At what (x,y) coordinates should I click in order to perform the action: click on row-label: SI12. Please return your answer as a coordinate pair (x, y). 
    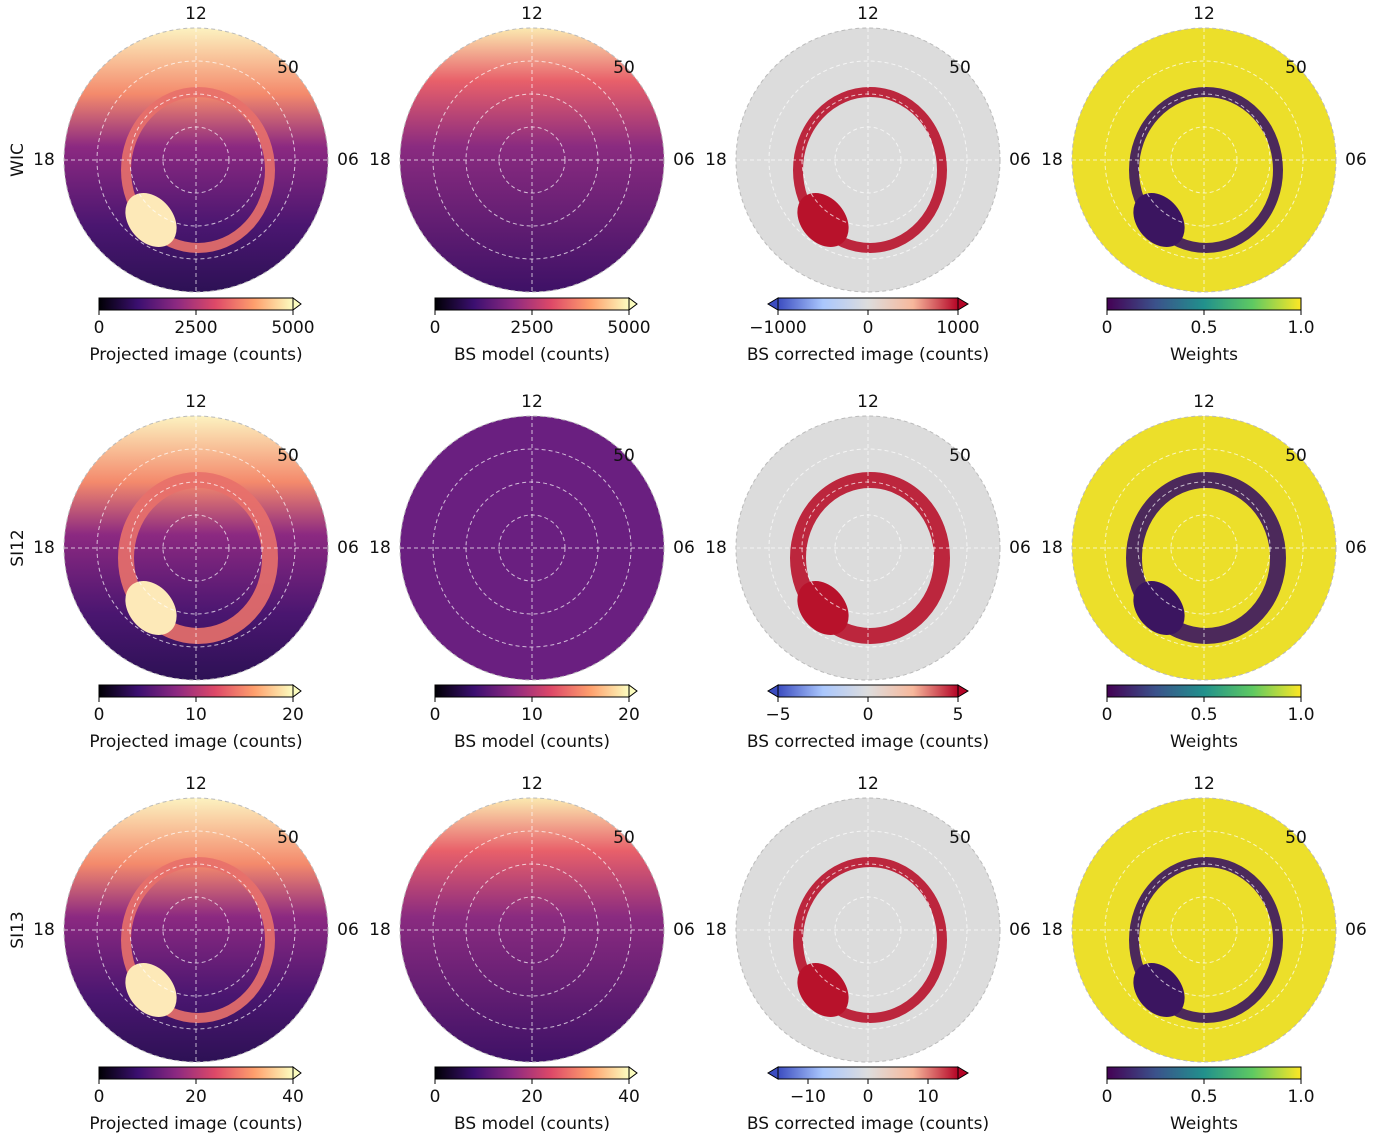
    Looking at the image, I should click on (18, 547).